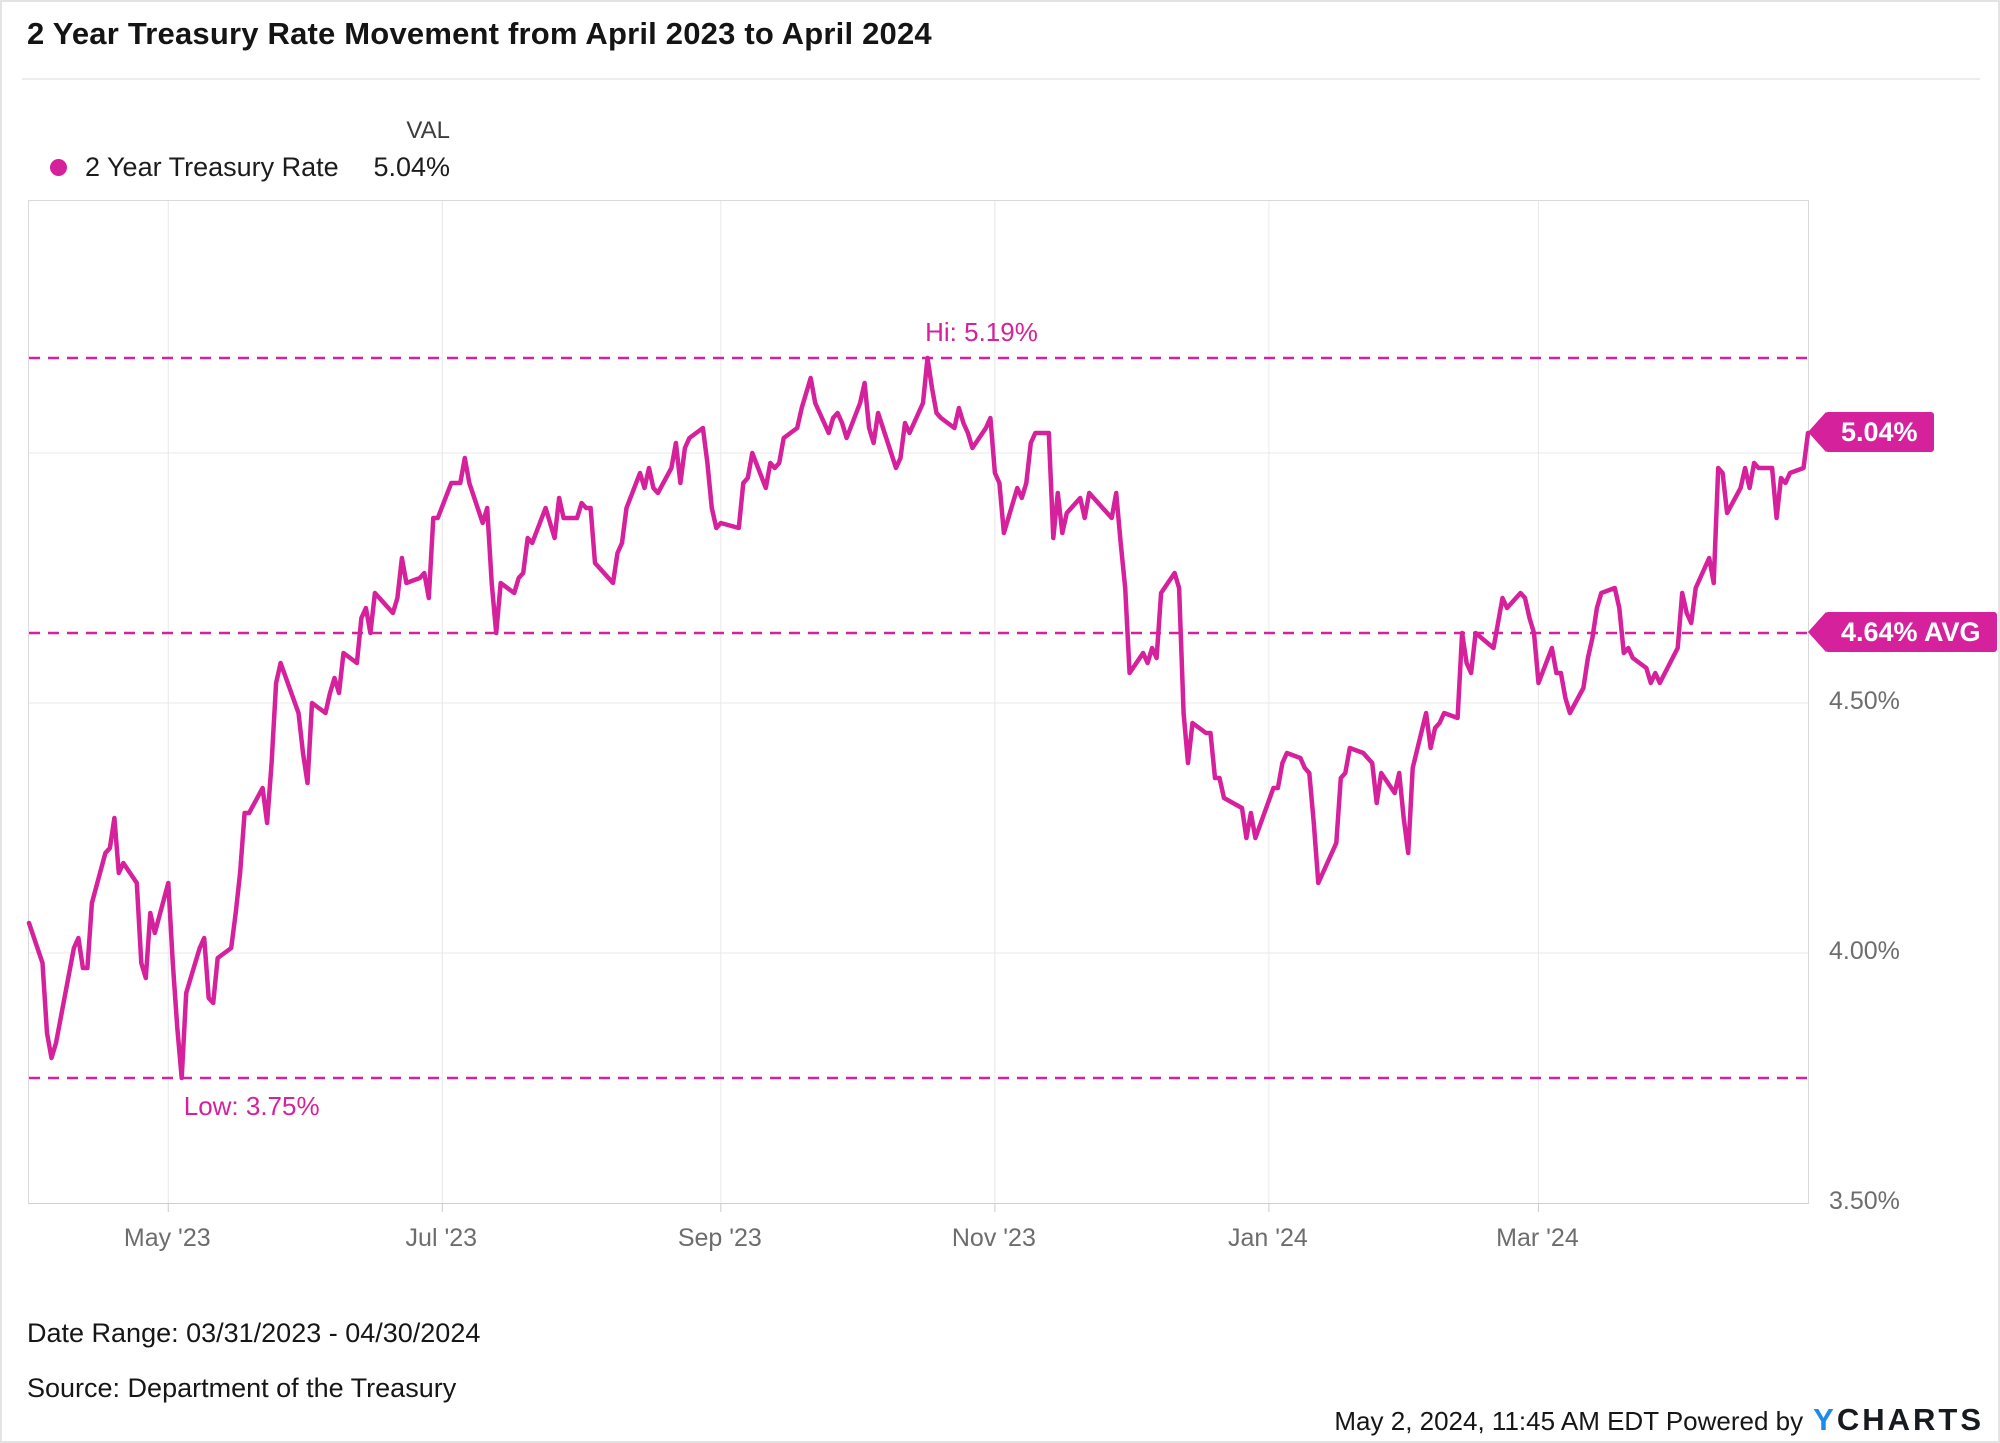 The height and width of the screenshot is (1443, 2000). I want to click on x-axis-label: Nov '23, so click(993, 1238).